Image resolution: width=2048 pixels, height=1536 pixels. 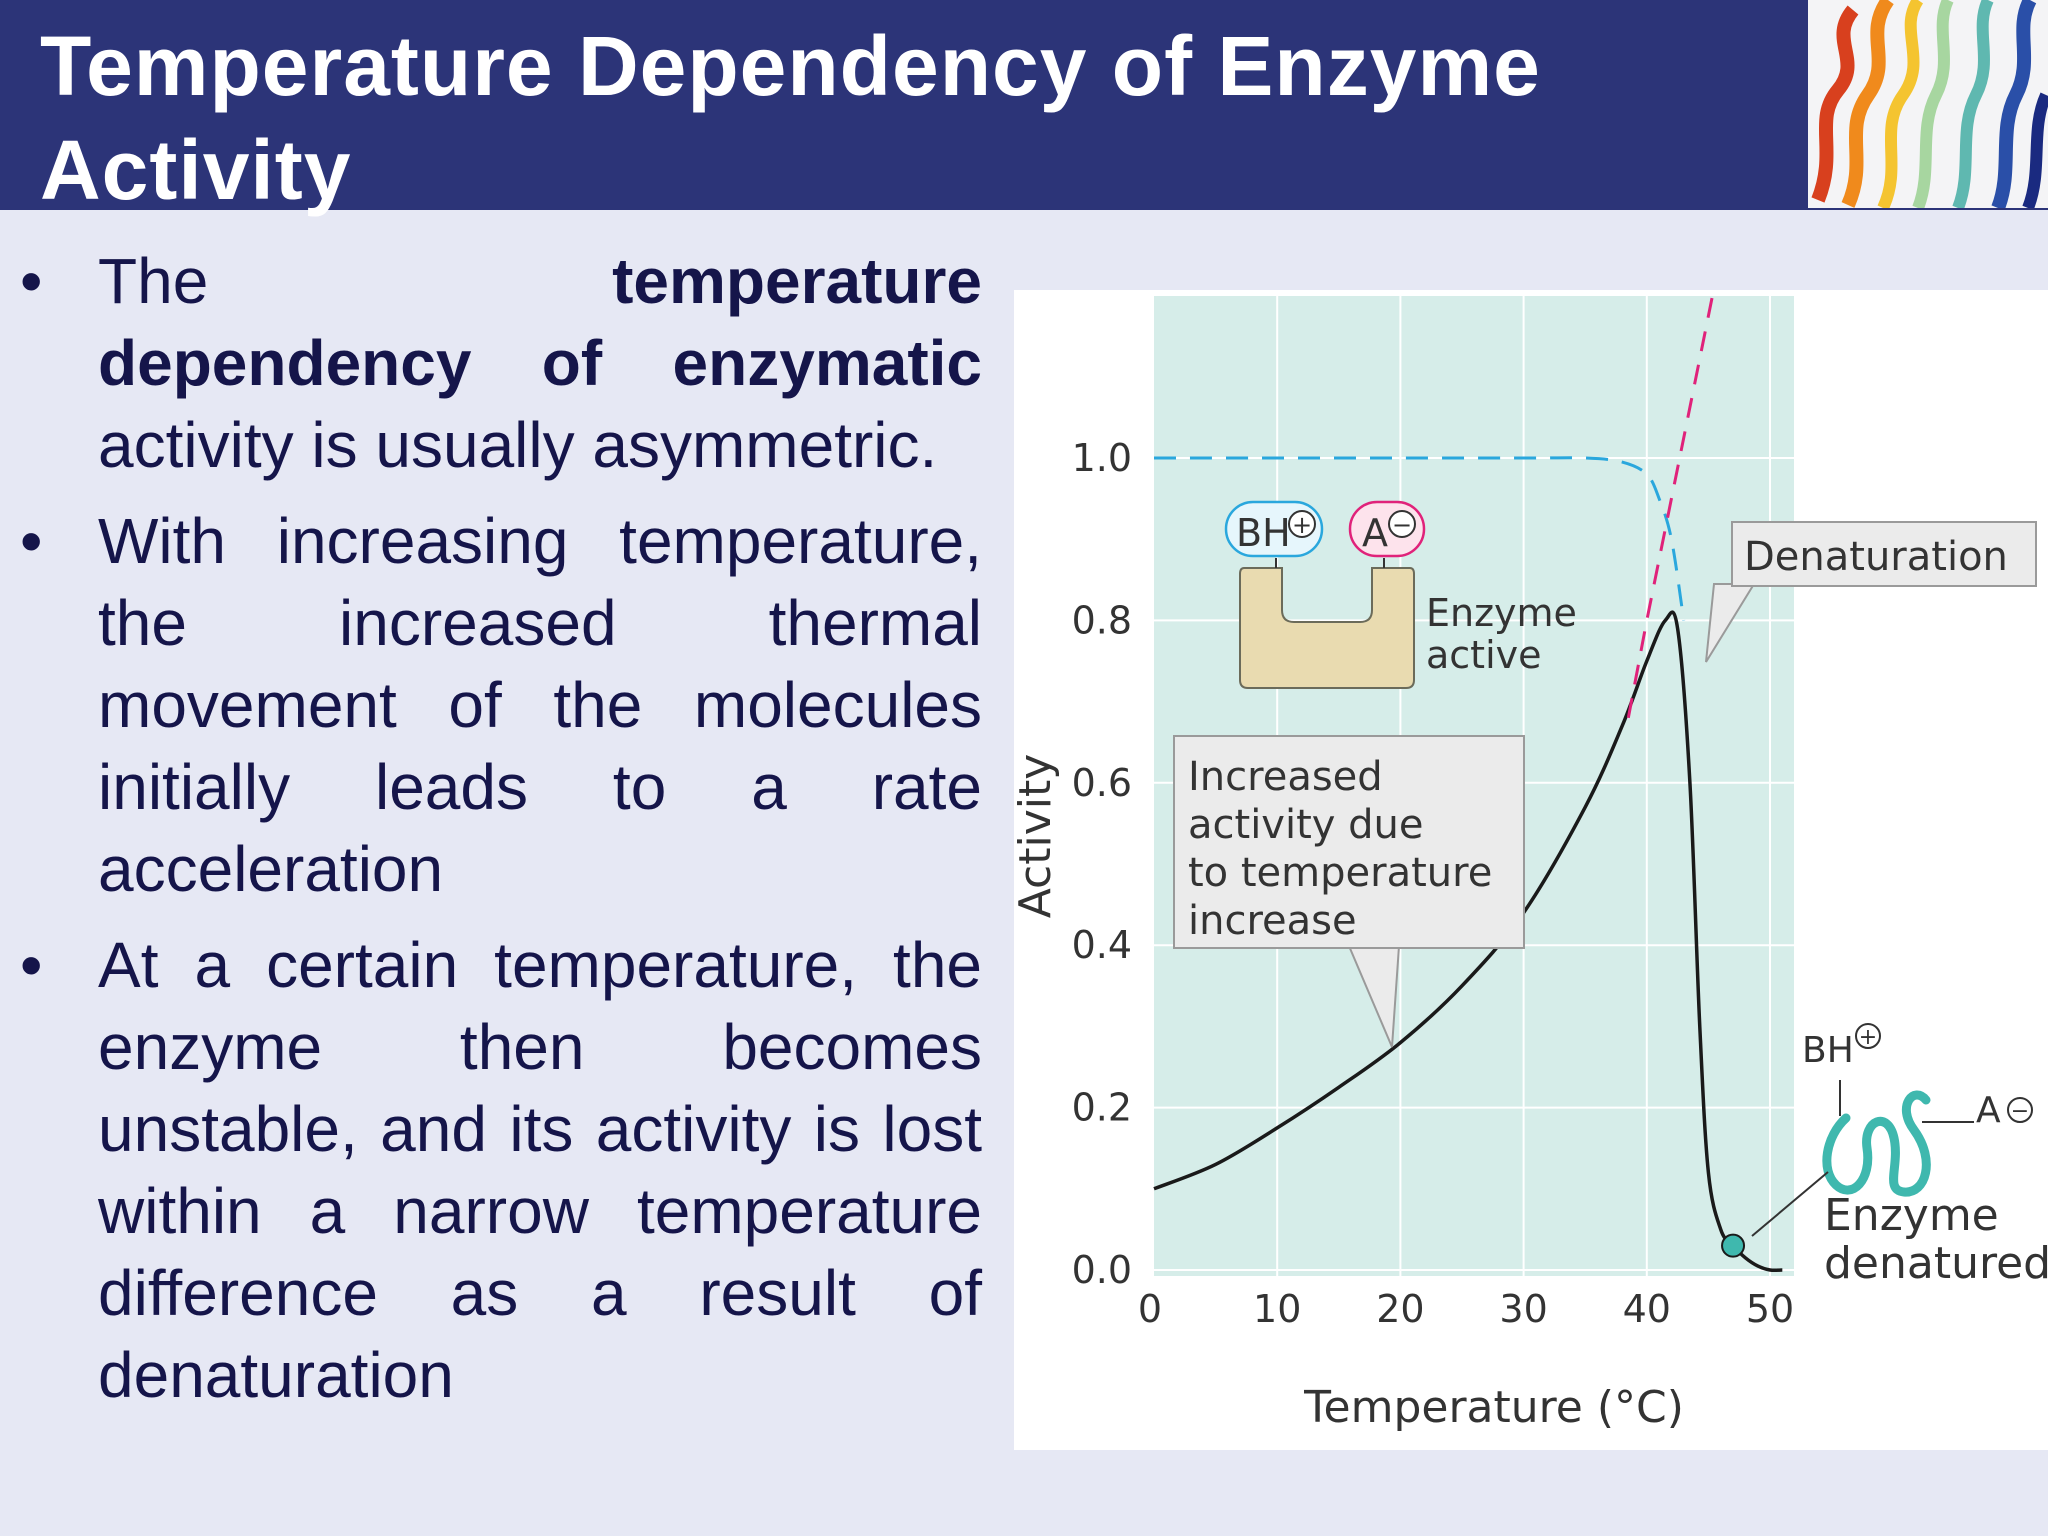 What do you see at coordinates (1928, 104) in the screenshot?
I see `protein-structure-image` at bounding box center [1928, 104].